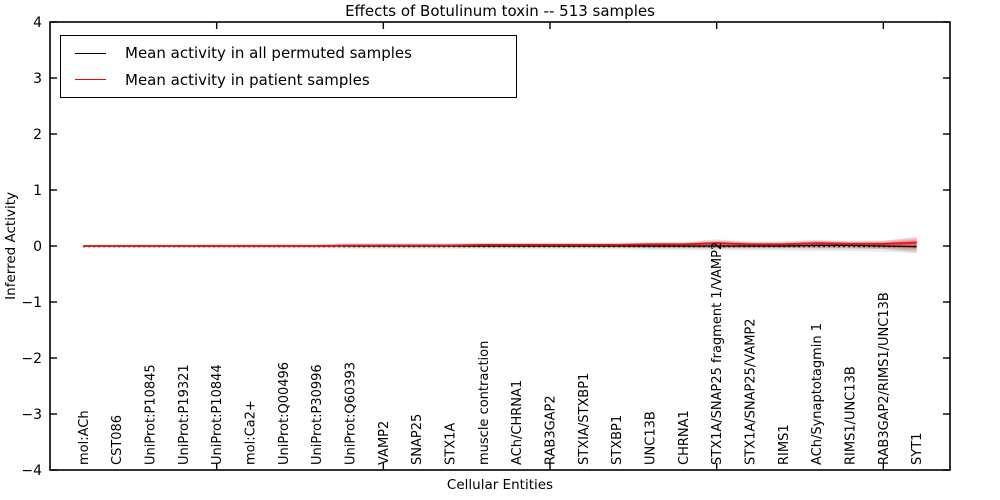 The image size is (1000, 500). I want to click on category-label: ACh/Synaptotagmin 1, so click(817, 394).